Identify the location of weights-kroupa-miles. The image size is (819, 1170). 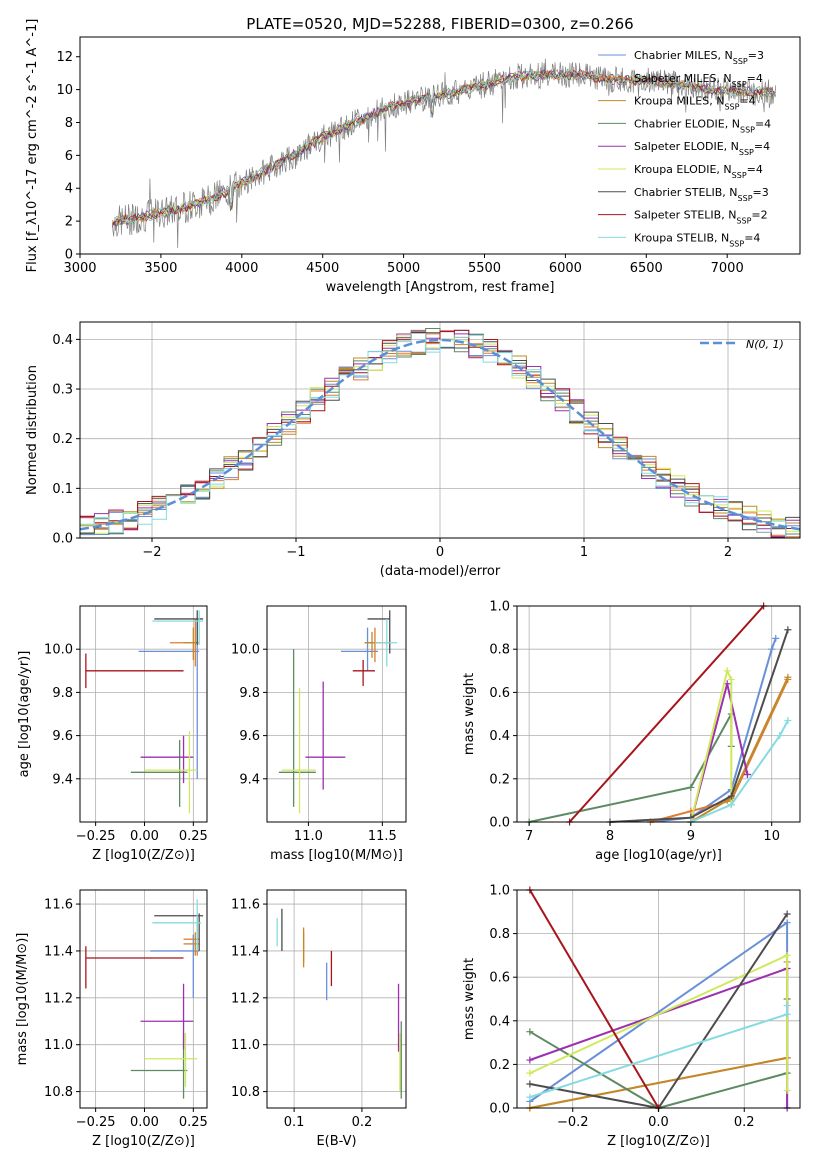
(739, 749).